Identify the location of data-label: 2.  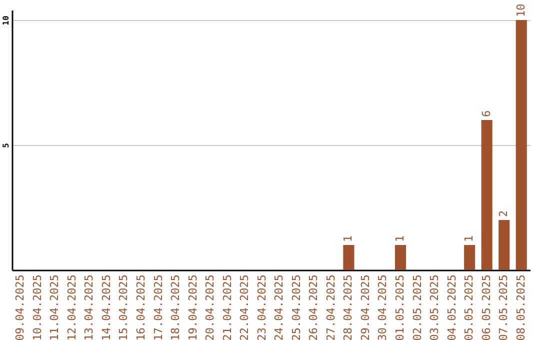
(503, 213).